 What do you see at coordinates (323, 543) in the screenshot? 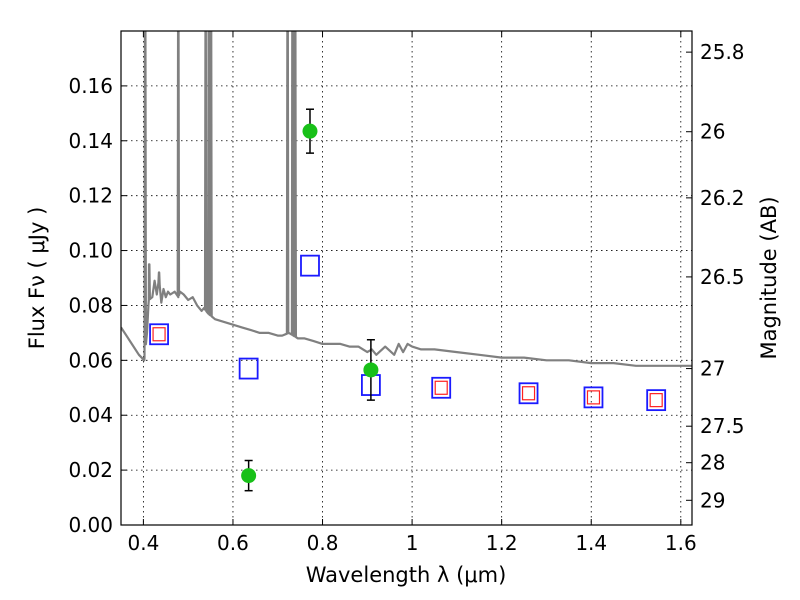
I see `x-tick-label: 0.8` at bounding box center [323, 543].